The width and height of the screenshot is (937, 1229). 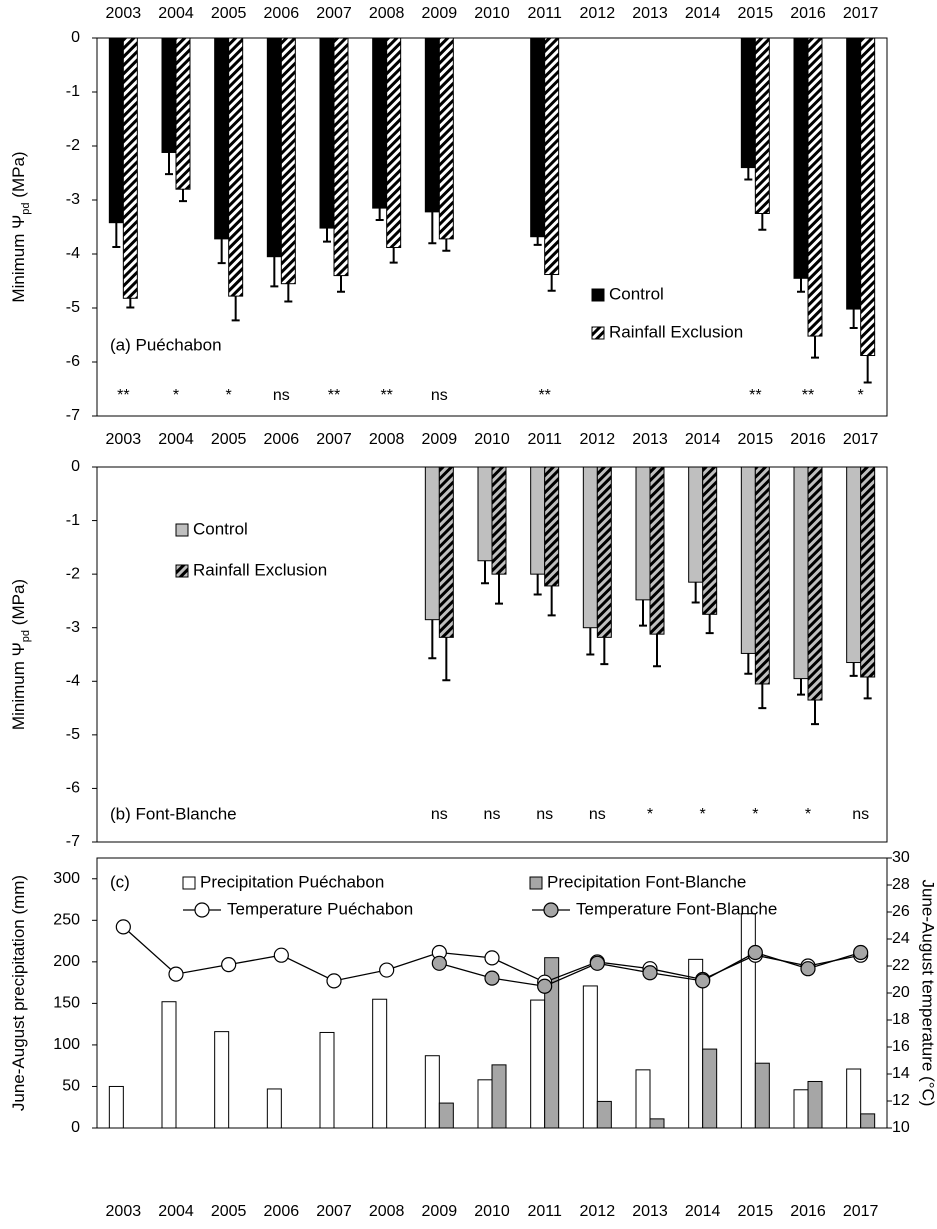 I want to click on y-label-sub: pd, so click(x=26, y=208).